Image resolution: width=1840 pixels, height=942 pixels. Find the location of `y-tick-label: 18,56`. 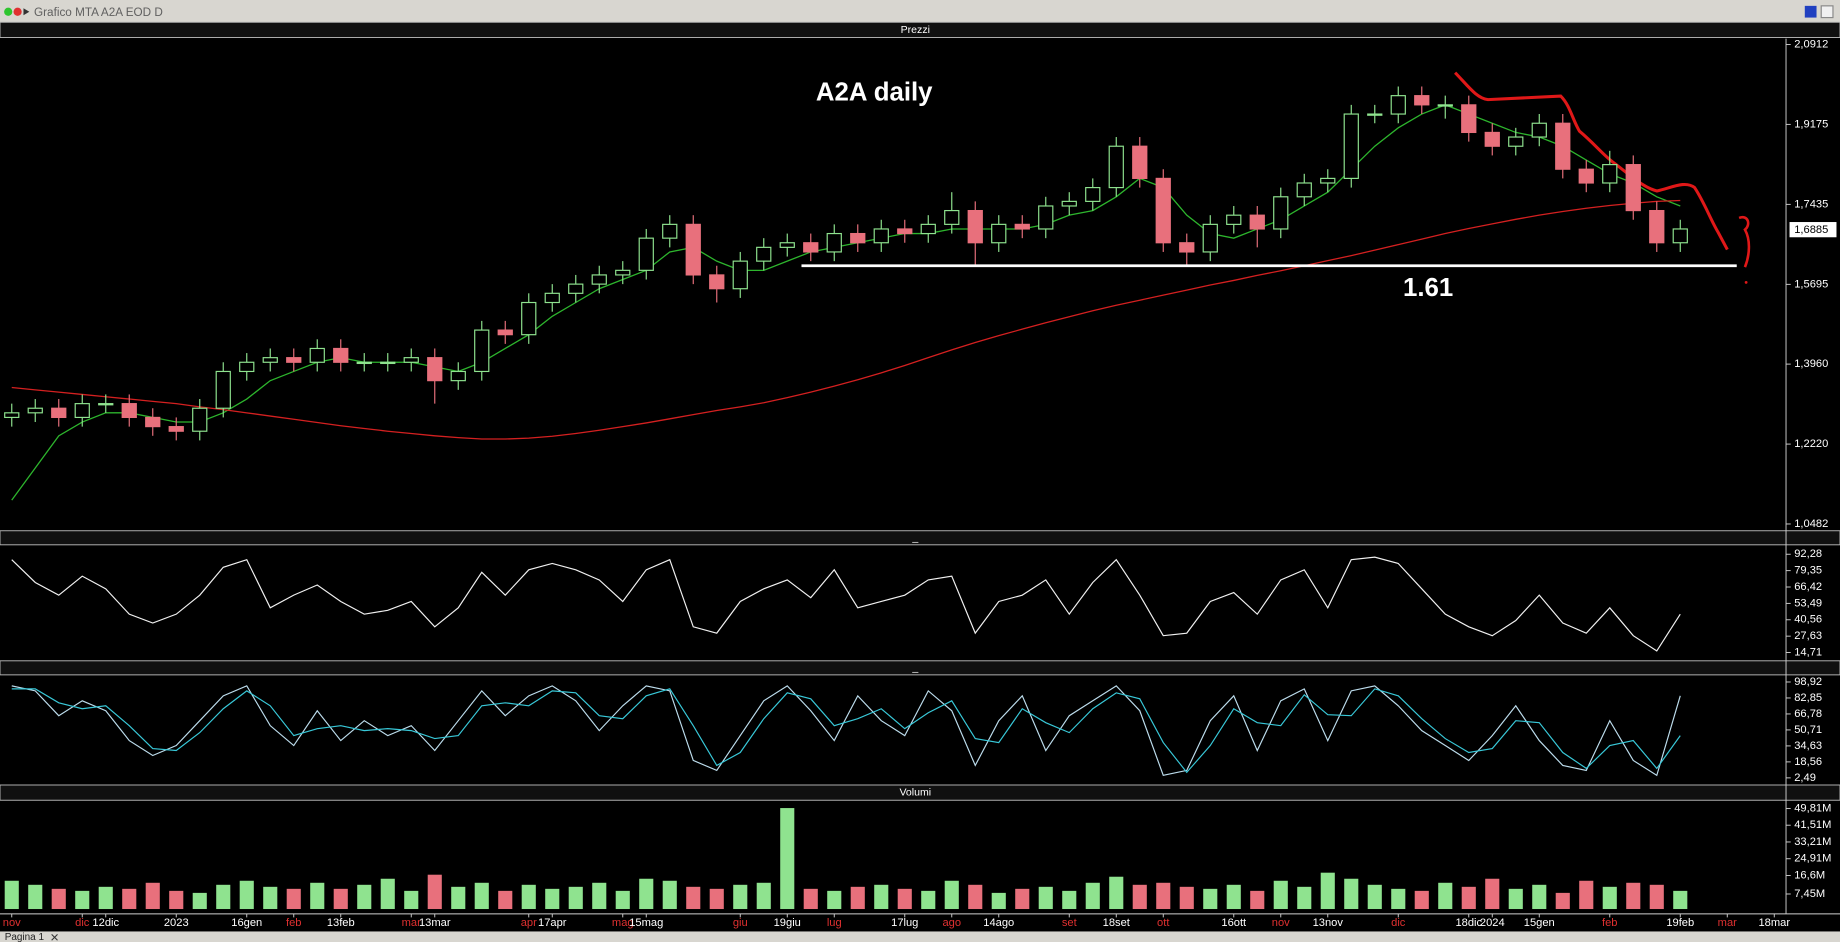

y-tick-label: 18,56 is located at coordinates (1808, 762).